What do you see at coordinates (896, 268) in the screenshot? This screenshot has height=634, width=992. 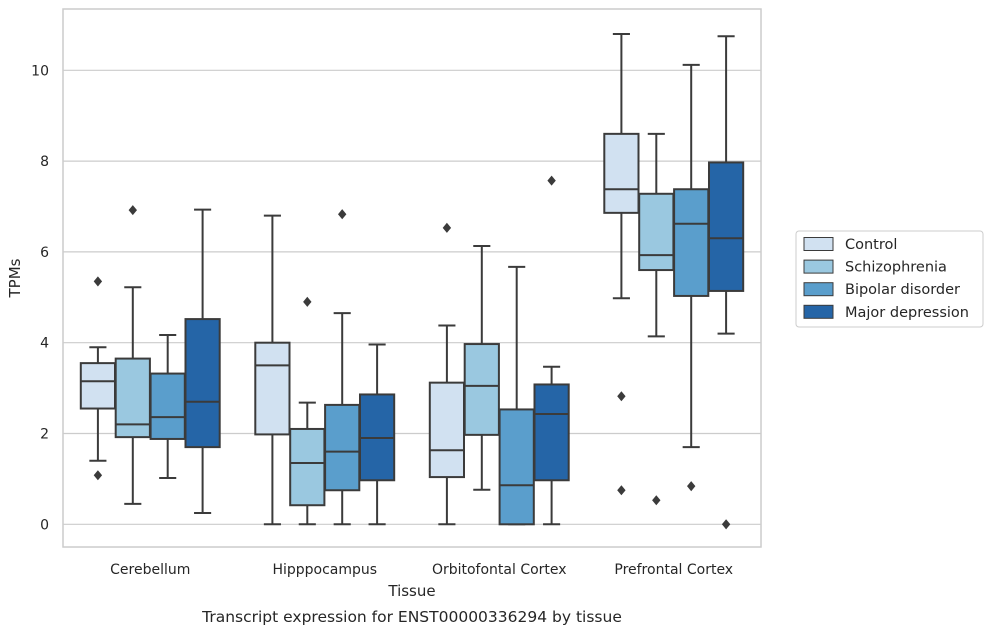 I see `legend-label: Schizophrenia` at bounding box center [896, 268].